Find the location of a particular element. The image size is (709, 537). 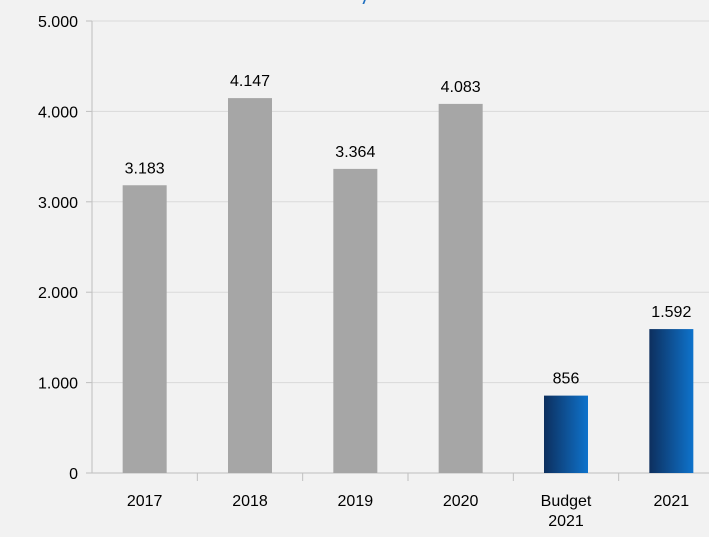

x-tick-label: 2020 is located at coordinates (461, 501).